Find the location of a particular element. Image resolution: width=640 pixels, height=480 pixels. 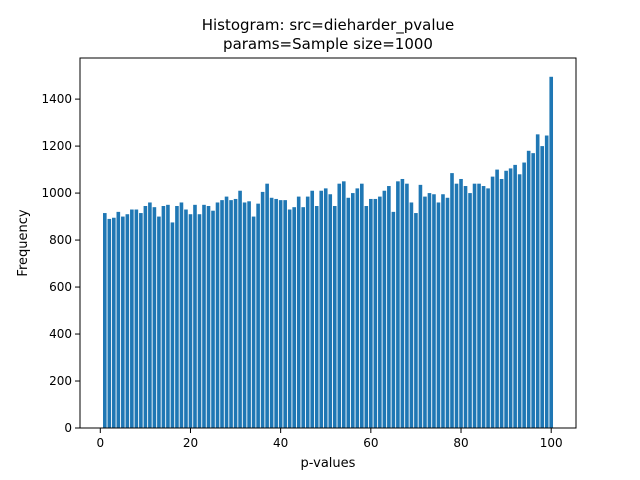

x-tick-label: 40 is located at coordinates (280, 443).